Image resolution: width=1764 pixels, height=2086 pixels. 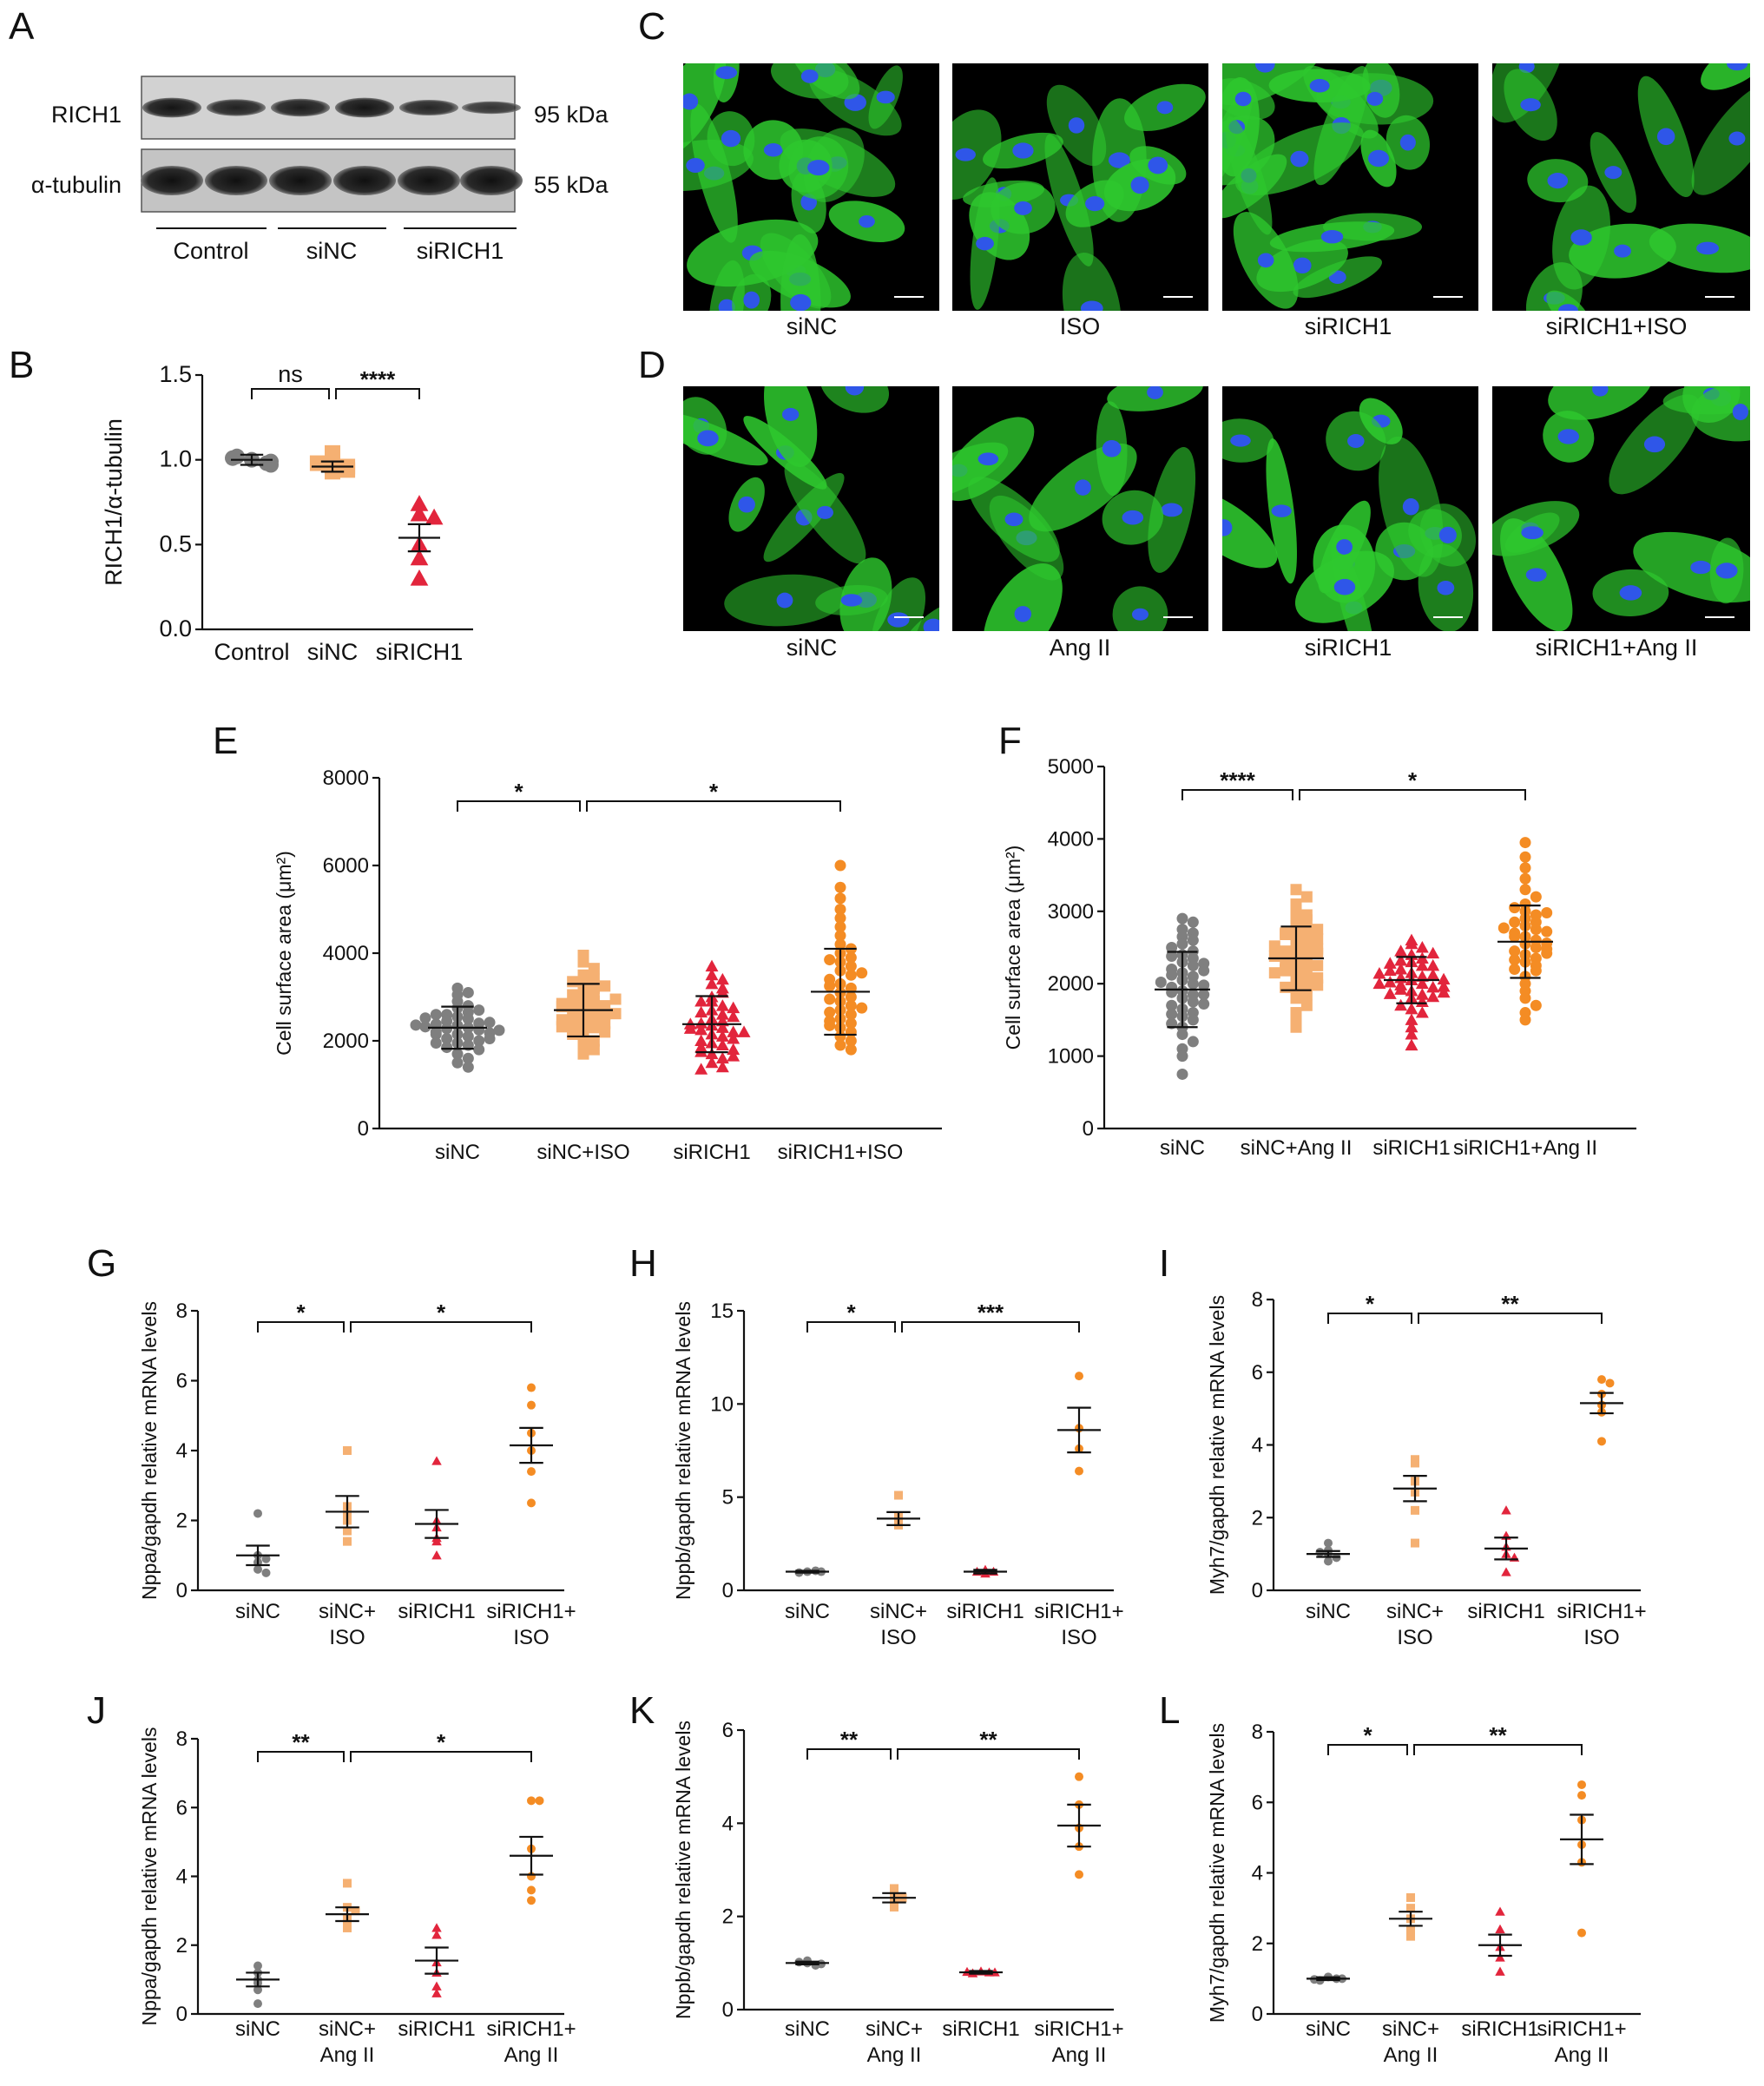 I want to click on x-tick-label: siNC+ISO, so click(x=898, y=1625).